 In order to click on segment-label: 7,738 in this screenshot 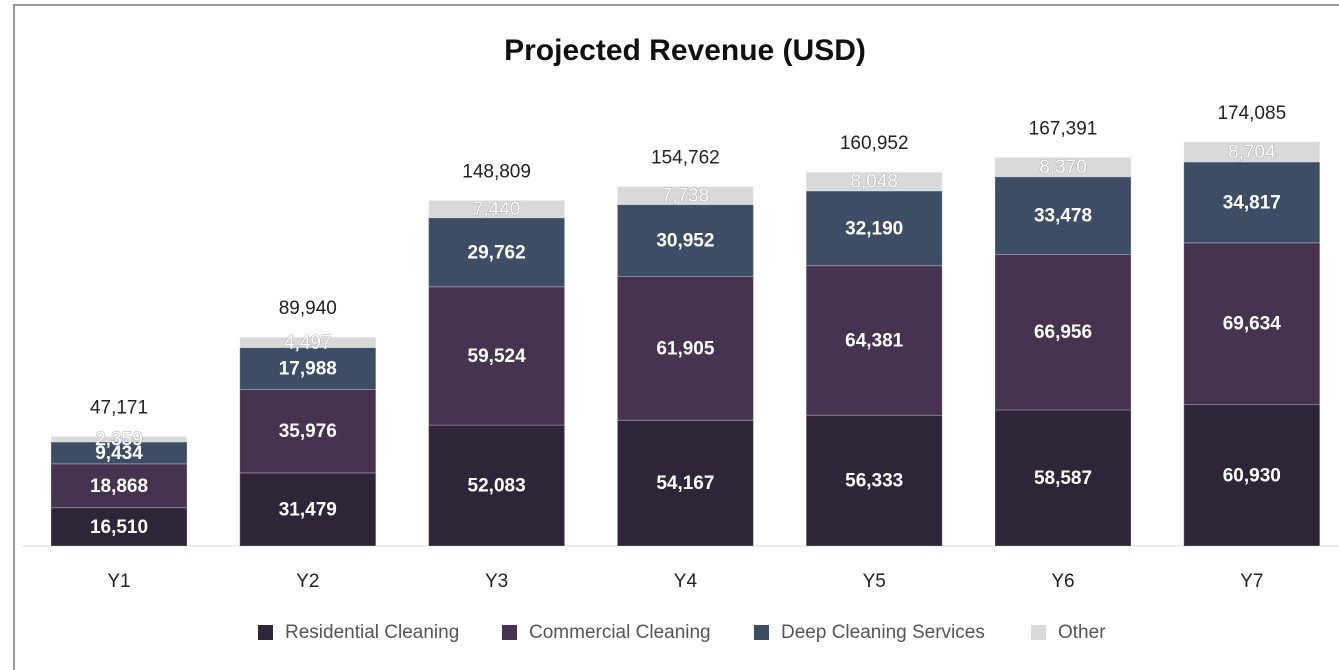, I will do `click(686, 196)`.